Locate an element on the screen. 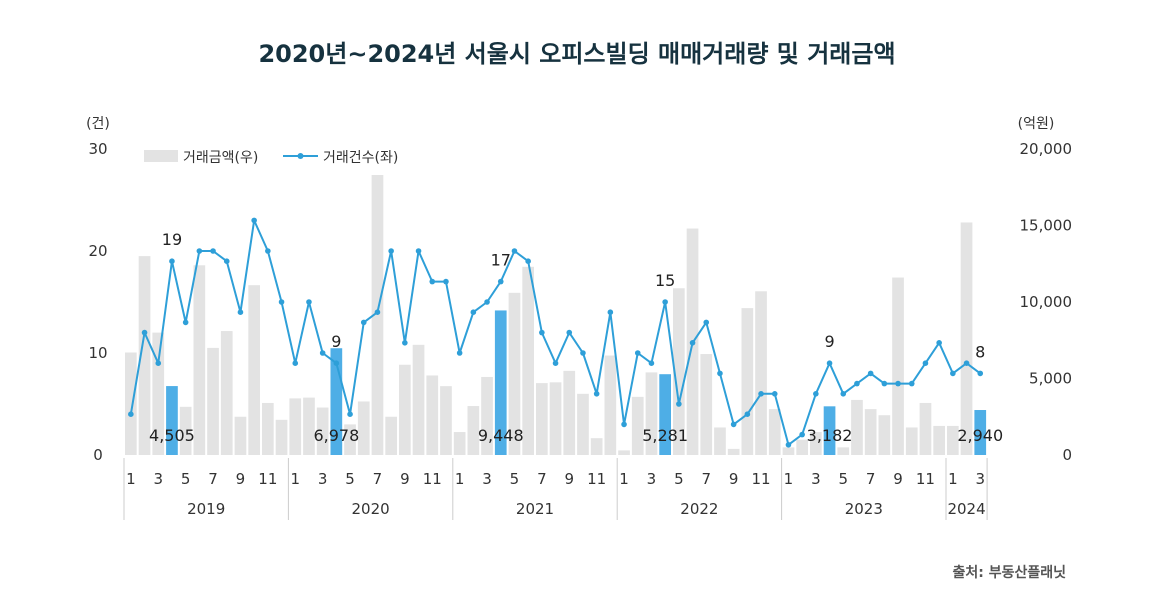  right-tick-label: 10,000 is located at coordinates (1046, 302).